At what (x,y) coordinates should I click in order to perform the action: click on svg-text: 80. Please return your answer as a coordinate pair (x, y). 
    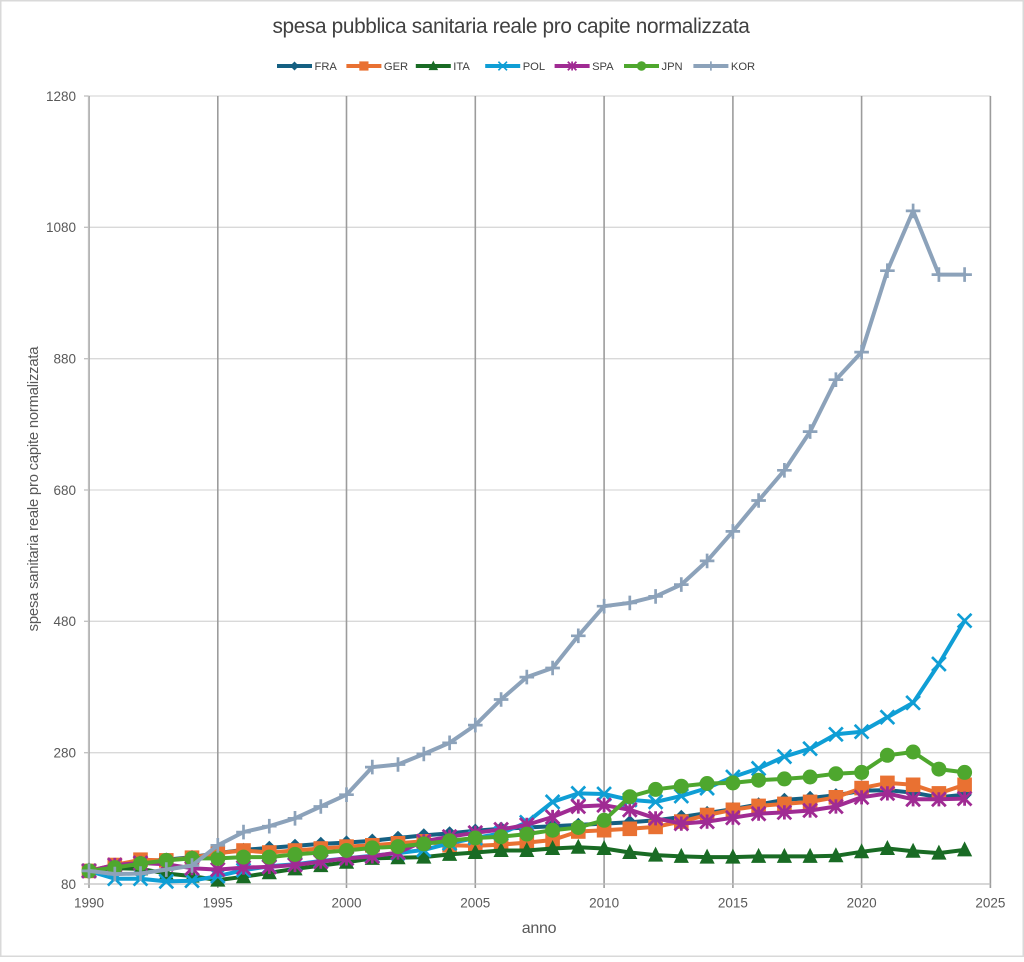
    Looking at the image, I should click on (68, 884).